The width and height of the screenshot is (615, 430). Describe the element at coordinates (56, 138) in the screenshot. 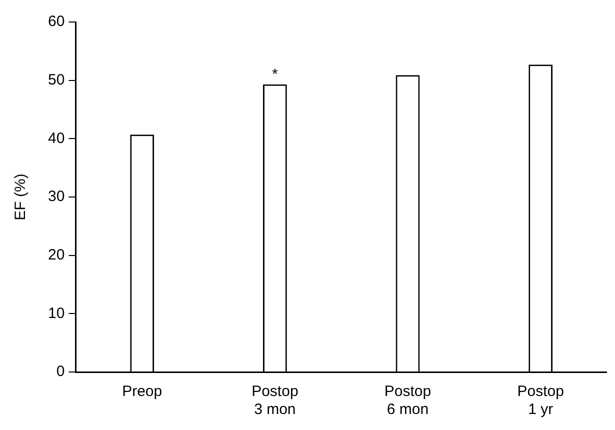

I see `y-tick-label: 40` at that location.